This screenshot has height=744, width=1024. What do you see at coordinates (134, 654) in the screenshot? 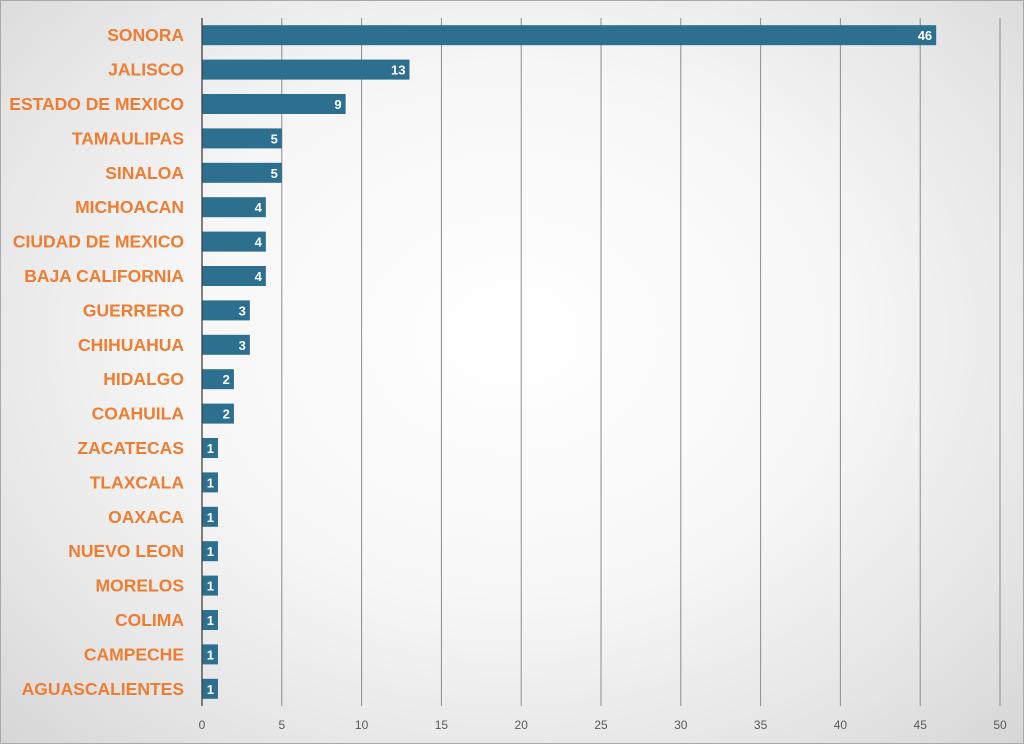
I see `category-label: CAMPECHE` at bounding box center [134, 654].